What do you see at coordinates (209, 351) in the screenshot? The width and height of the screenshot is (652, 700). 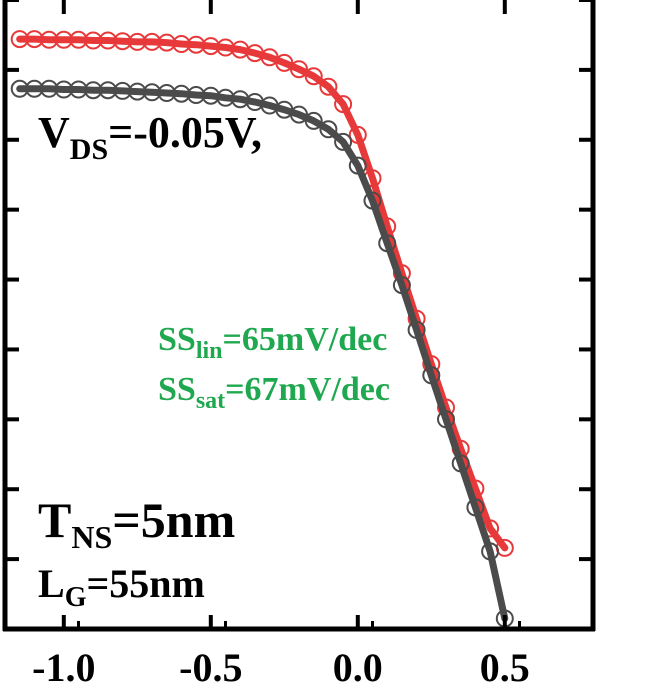 I see `ss-lin-sub: lin` at bounding box center [209, 351].